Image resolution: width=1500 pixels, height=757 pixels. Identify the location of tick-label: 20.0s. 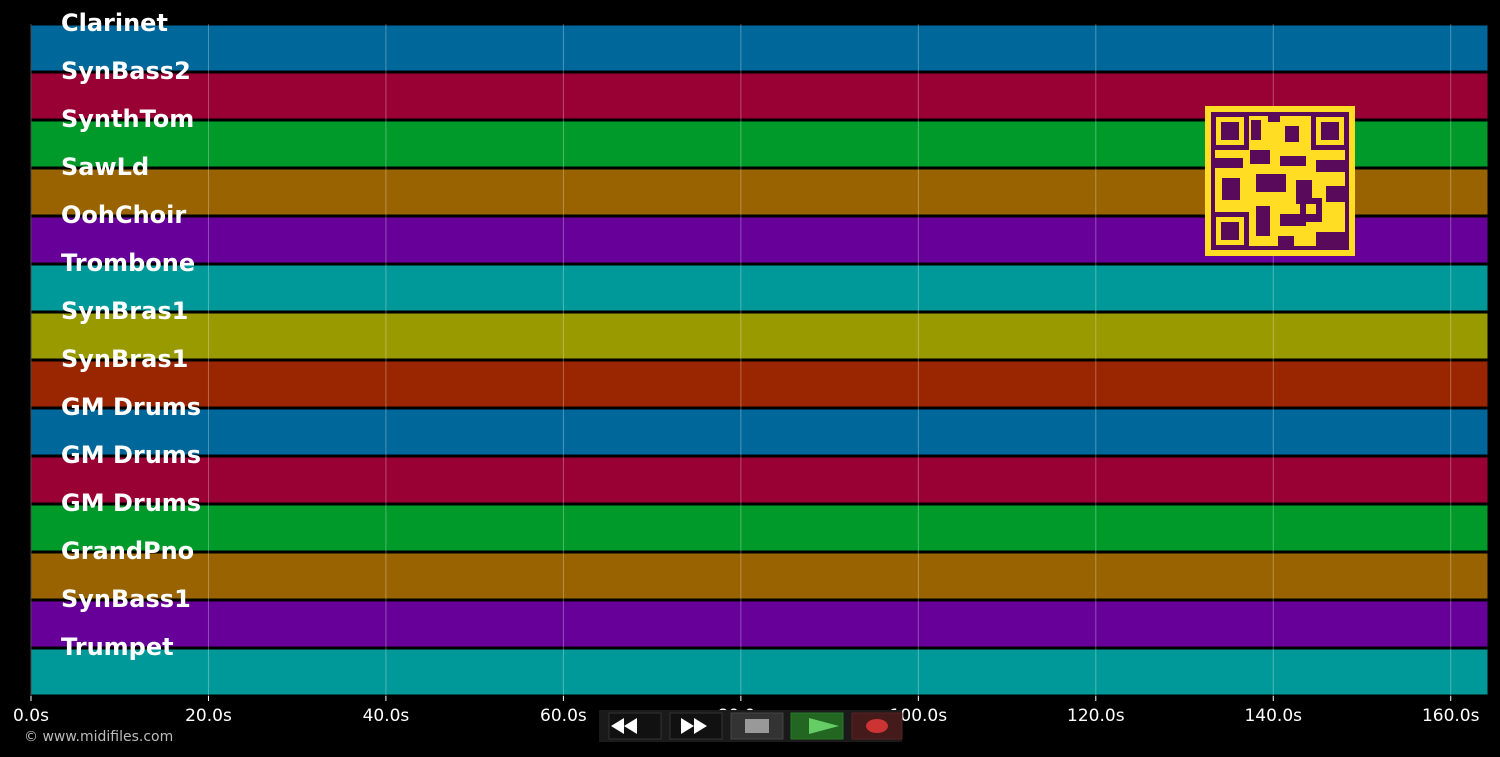
(208, 716).